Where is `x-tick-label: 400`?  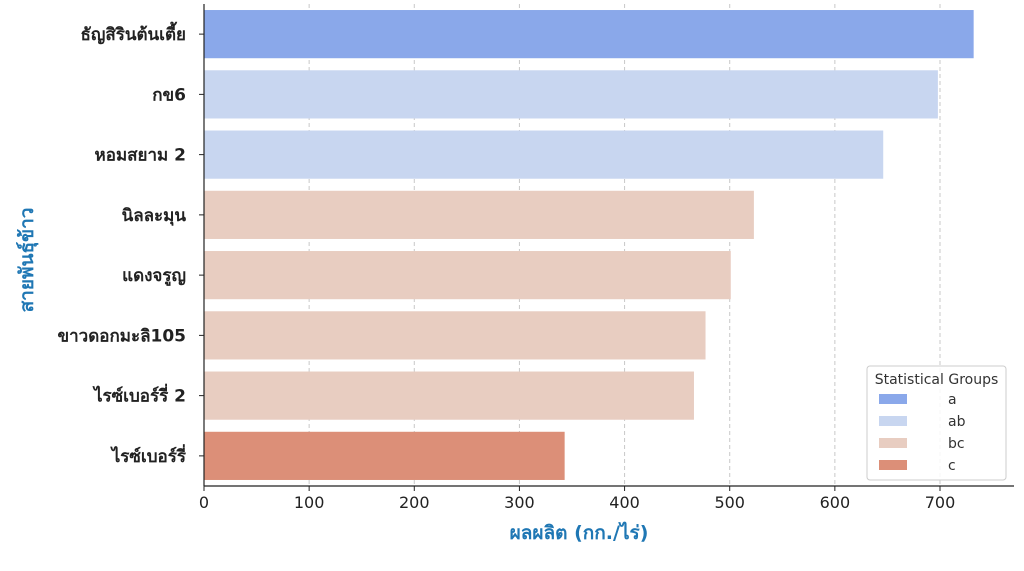 x-tick-label: 400 is located at coordinates (624, 502).